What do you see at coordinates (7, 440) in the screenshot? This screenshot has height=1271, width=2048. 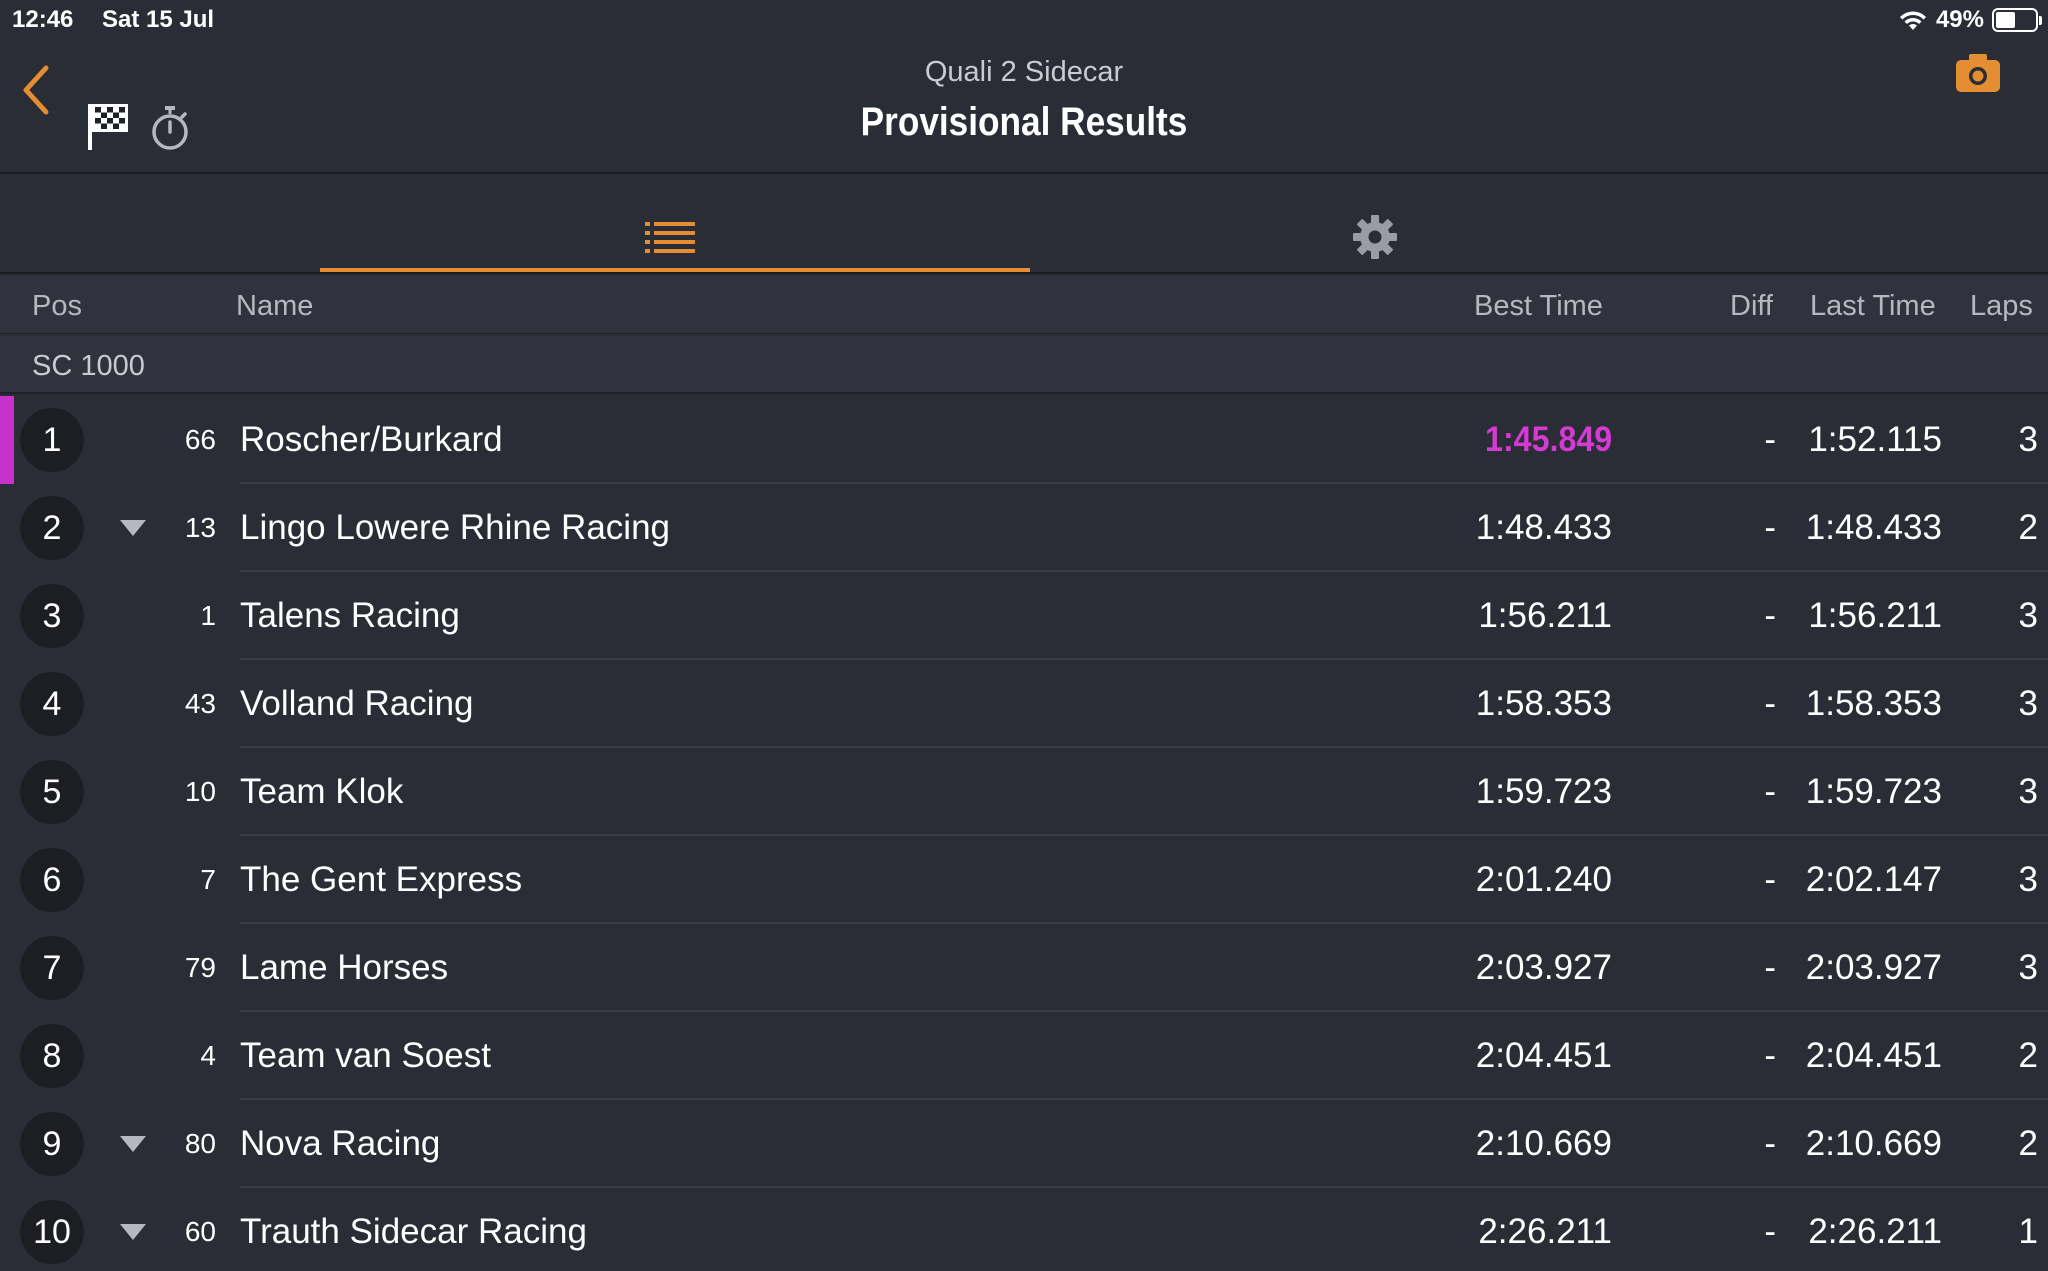 I see `fastest-lap-marker` at bounding box center [7, 440].